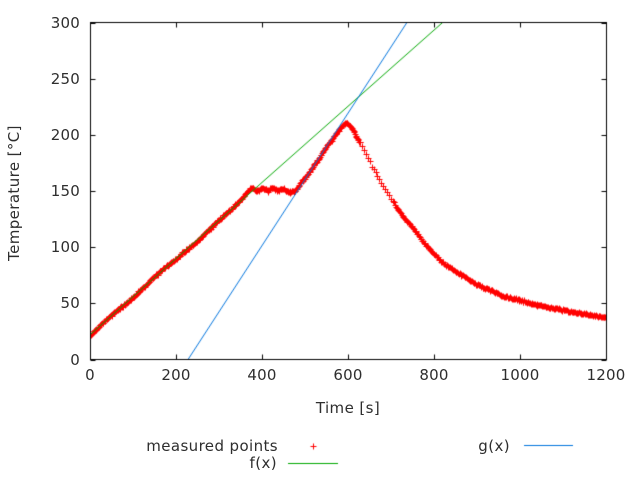  Describe the element at coordinates (75, 359) in the screenshot. I see `y-tick-label: 0` at that location.